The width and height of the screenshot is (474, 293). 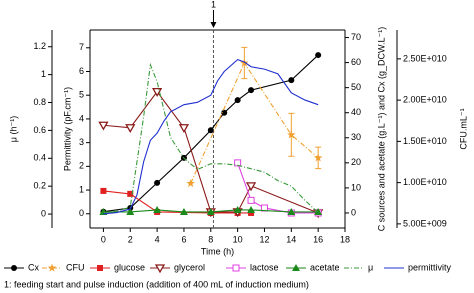 What do you see at coordinates (39, 130) in the screenshot?
I see `y-tick-label: 0.6` at bounding box center [39, 130].